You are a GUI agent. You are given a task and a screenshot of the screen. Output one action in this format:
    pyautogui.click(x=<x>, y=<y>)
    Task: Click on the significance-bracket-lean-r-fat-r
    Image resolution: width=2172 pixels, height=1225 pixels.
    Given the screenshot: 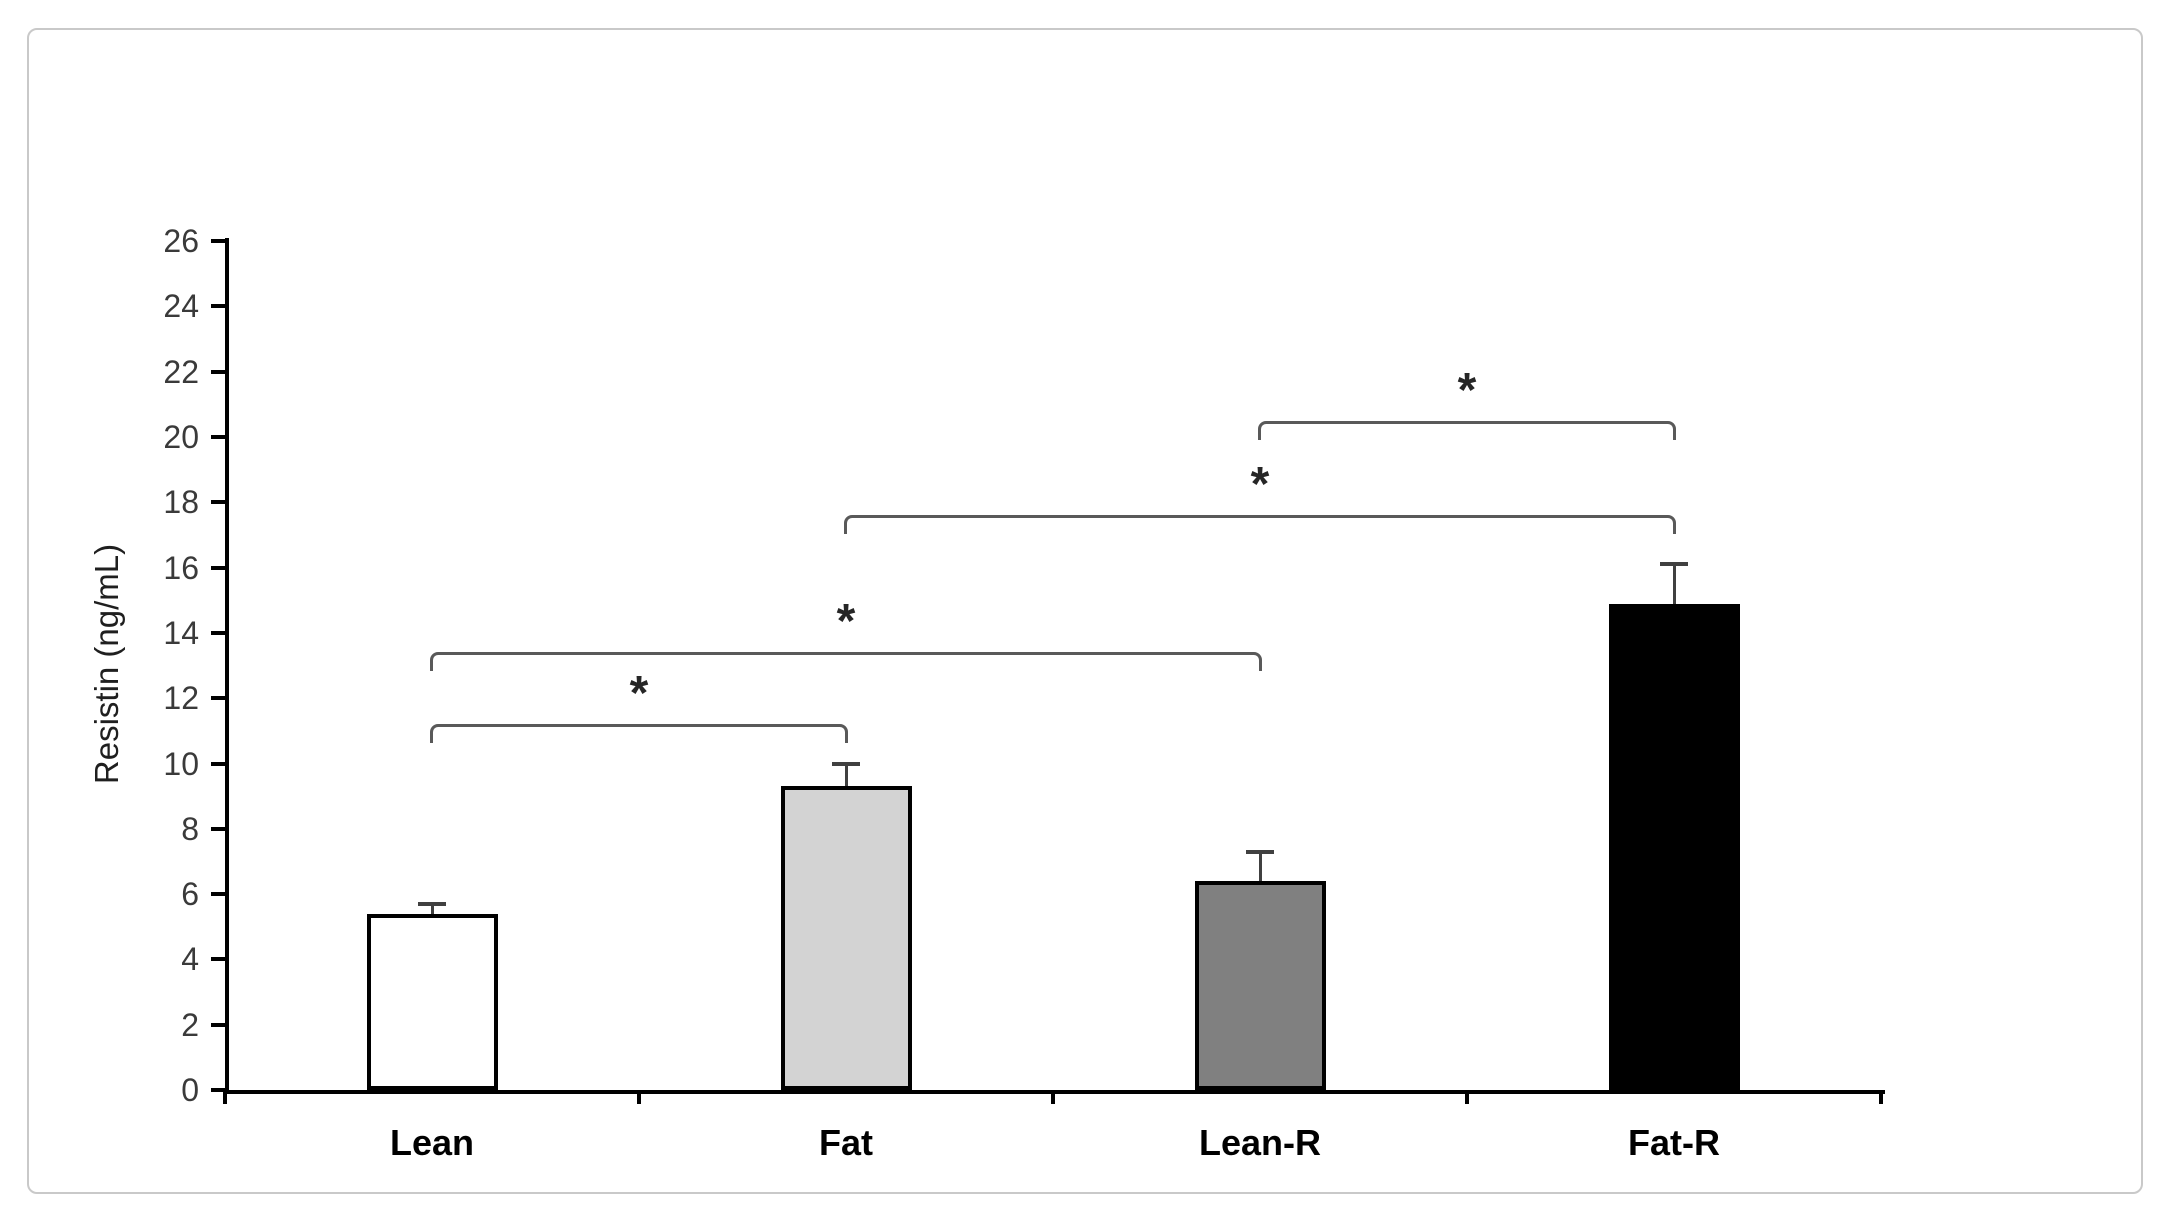 What is the action you would take?
    pyautogui.click(x=1467, y=430)
    